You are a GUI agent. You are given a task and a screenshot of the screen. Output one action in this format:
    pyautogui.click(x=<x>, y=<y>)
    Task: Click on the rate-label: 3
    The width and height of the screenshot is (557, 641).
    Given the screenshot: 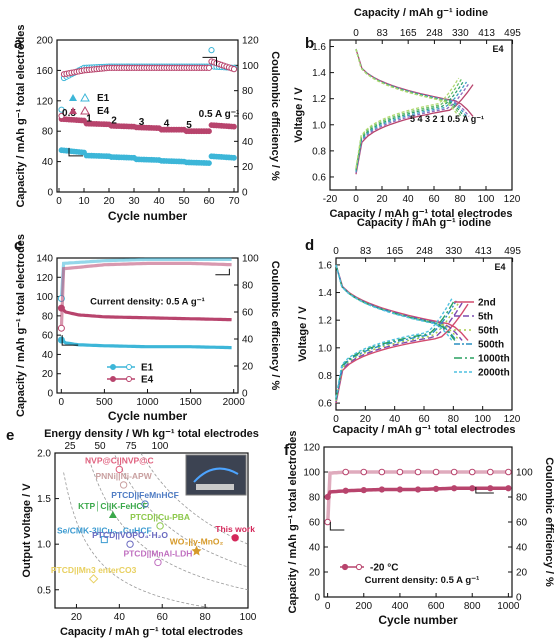 What is the action you would take?
    pyautogui.click(x=142, y=122)
    